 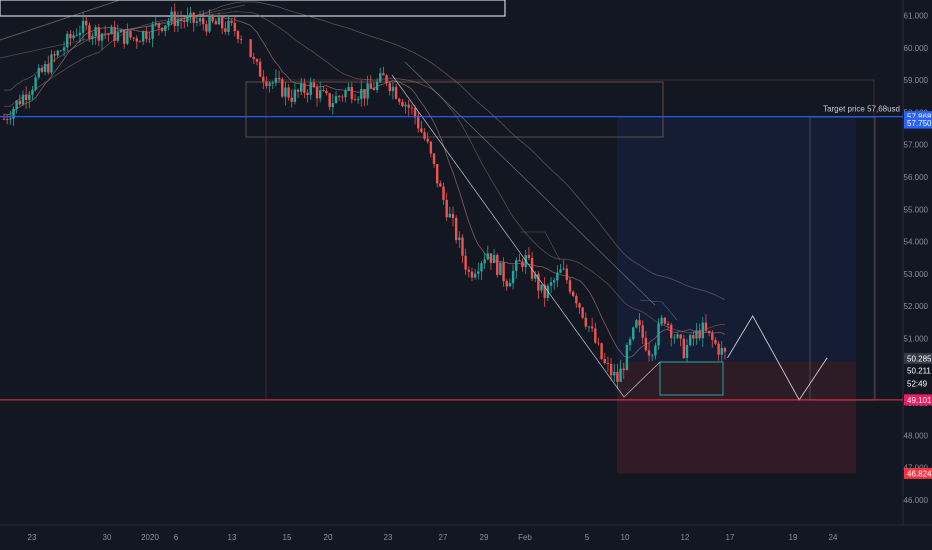 What do you see at coordinates (32, 537) in the screenshot?
I see `time-tick-label: 23` at bounding box center [32, 537].